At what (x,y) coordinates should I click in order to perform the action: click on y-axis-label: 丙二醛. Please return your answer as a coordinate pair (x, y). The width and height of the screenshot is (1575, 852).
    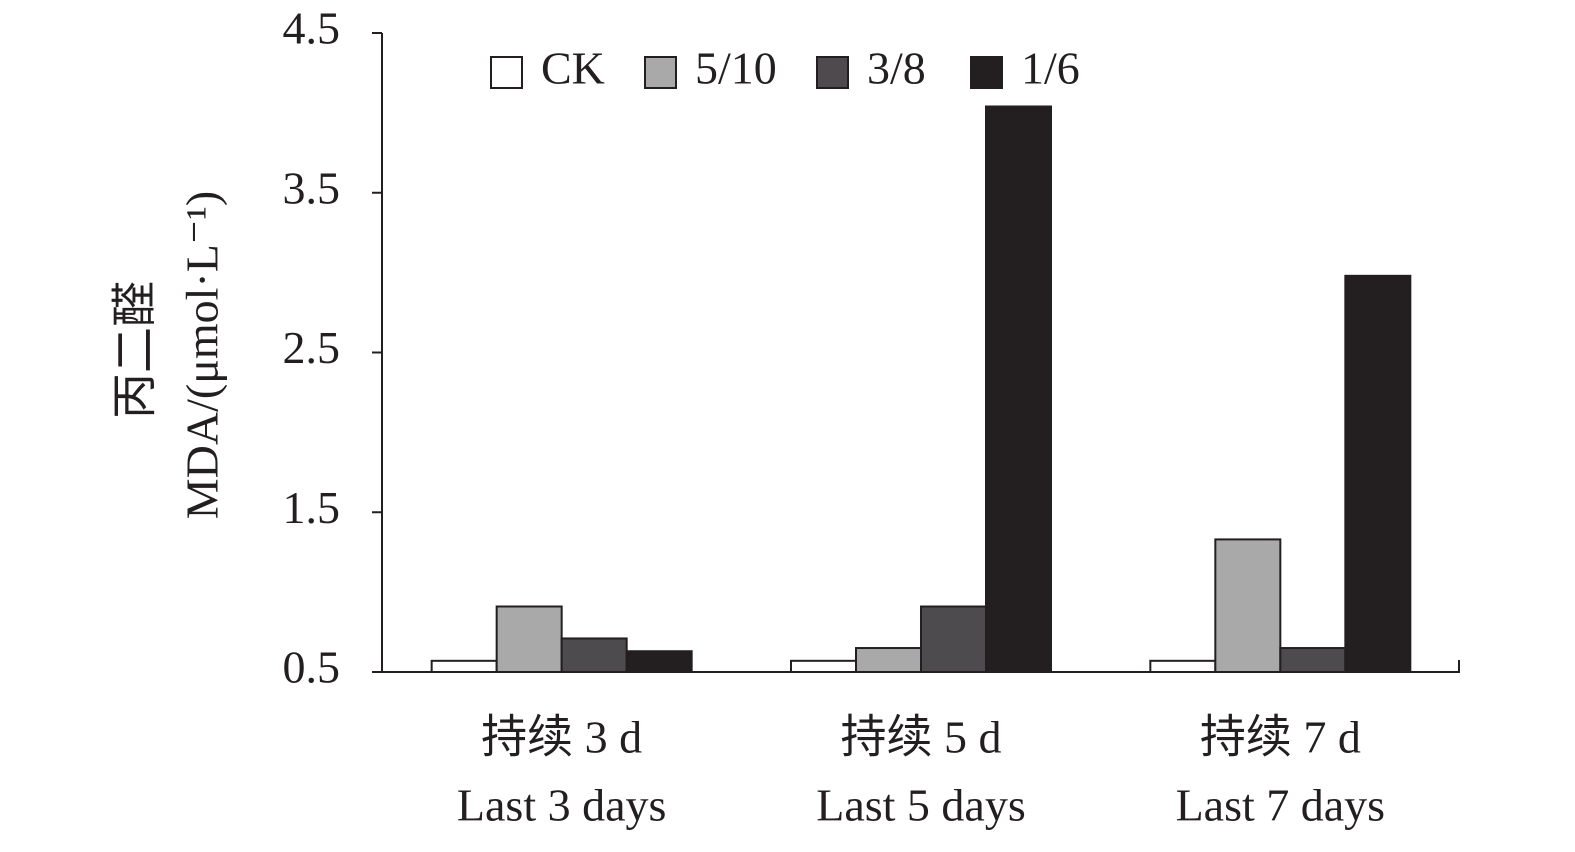
    Looking at the image, I should click on (135, 350).